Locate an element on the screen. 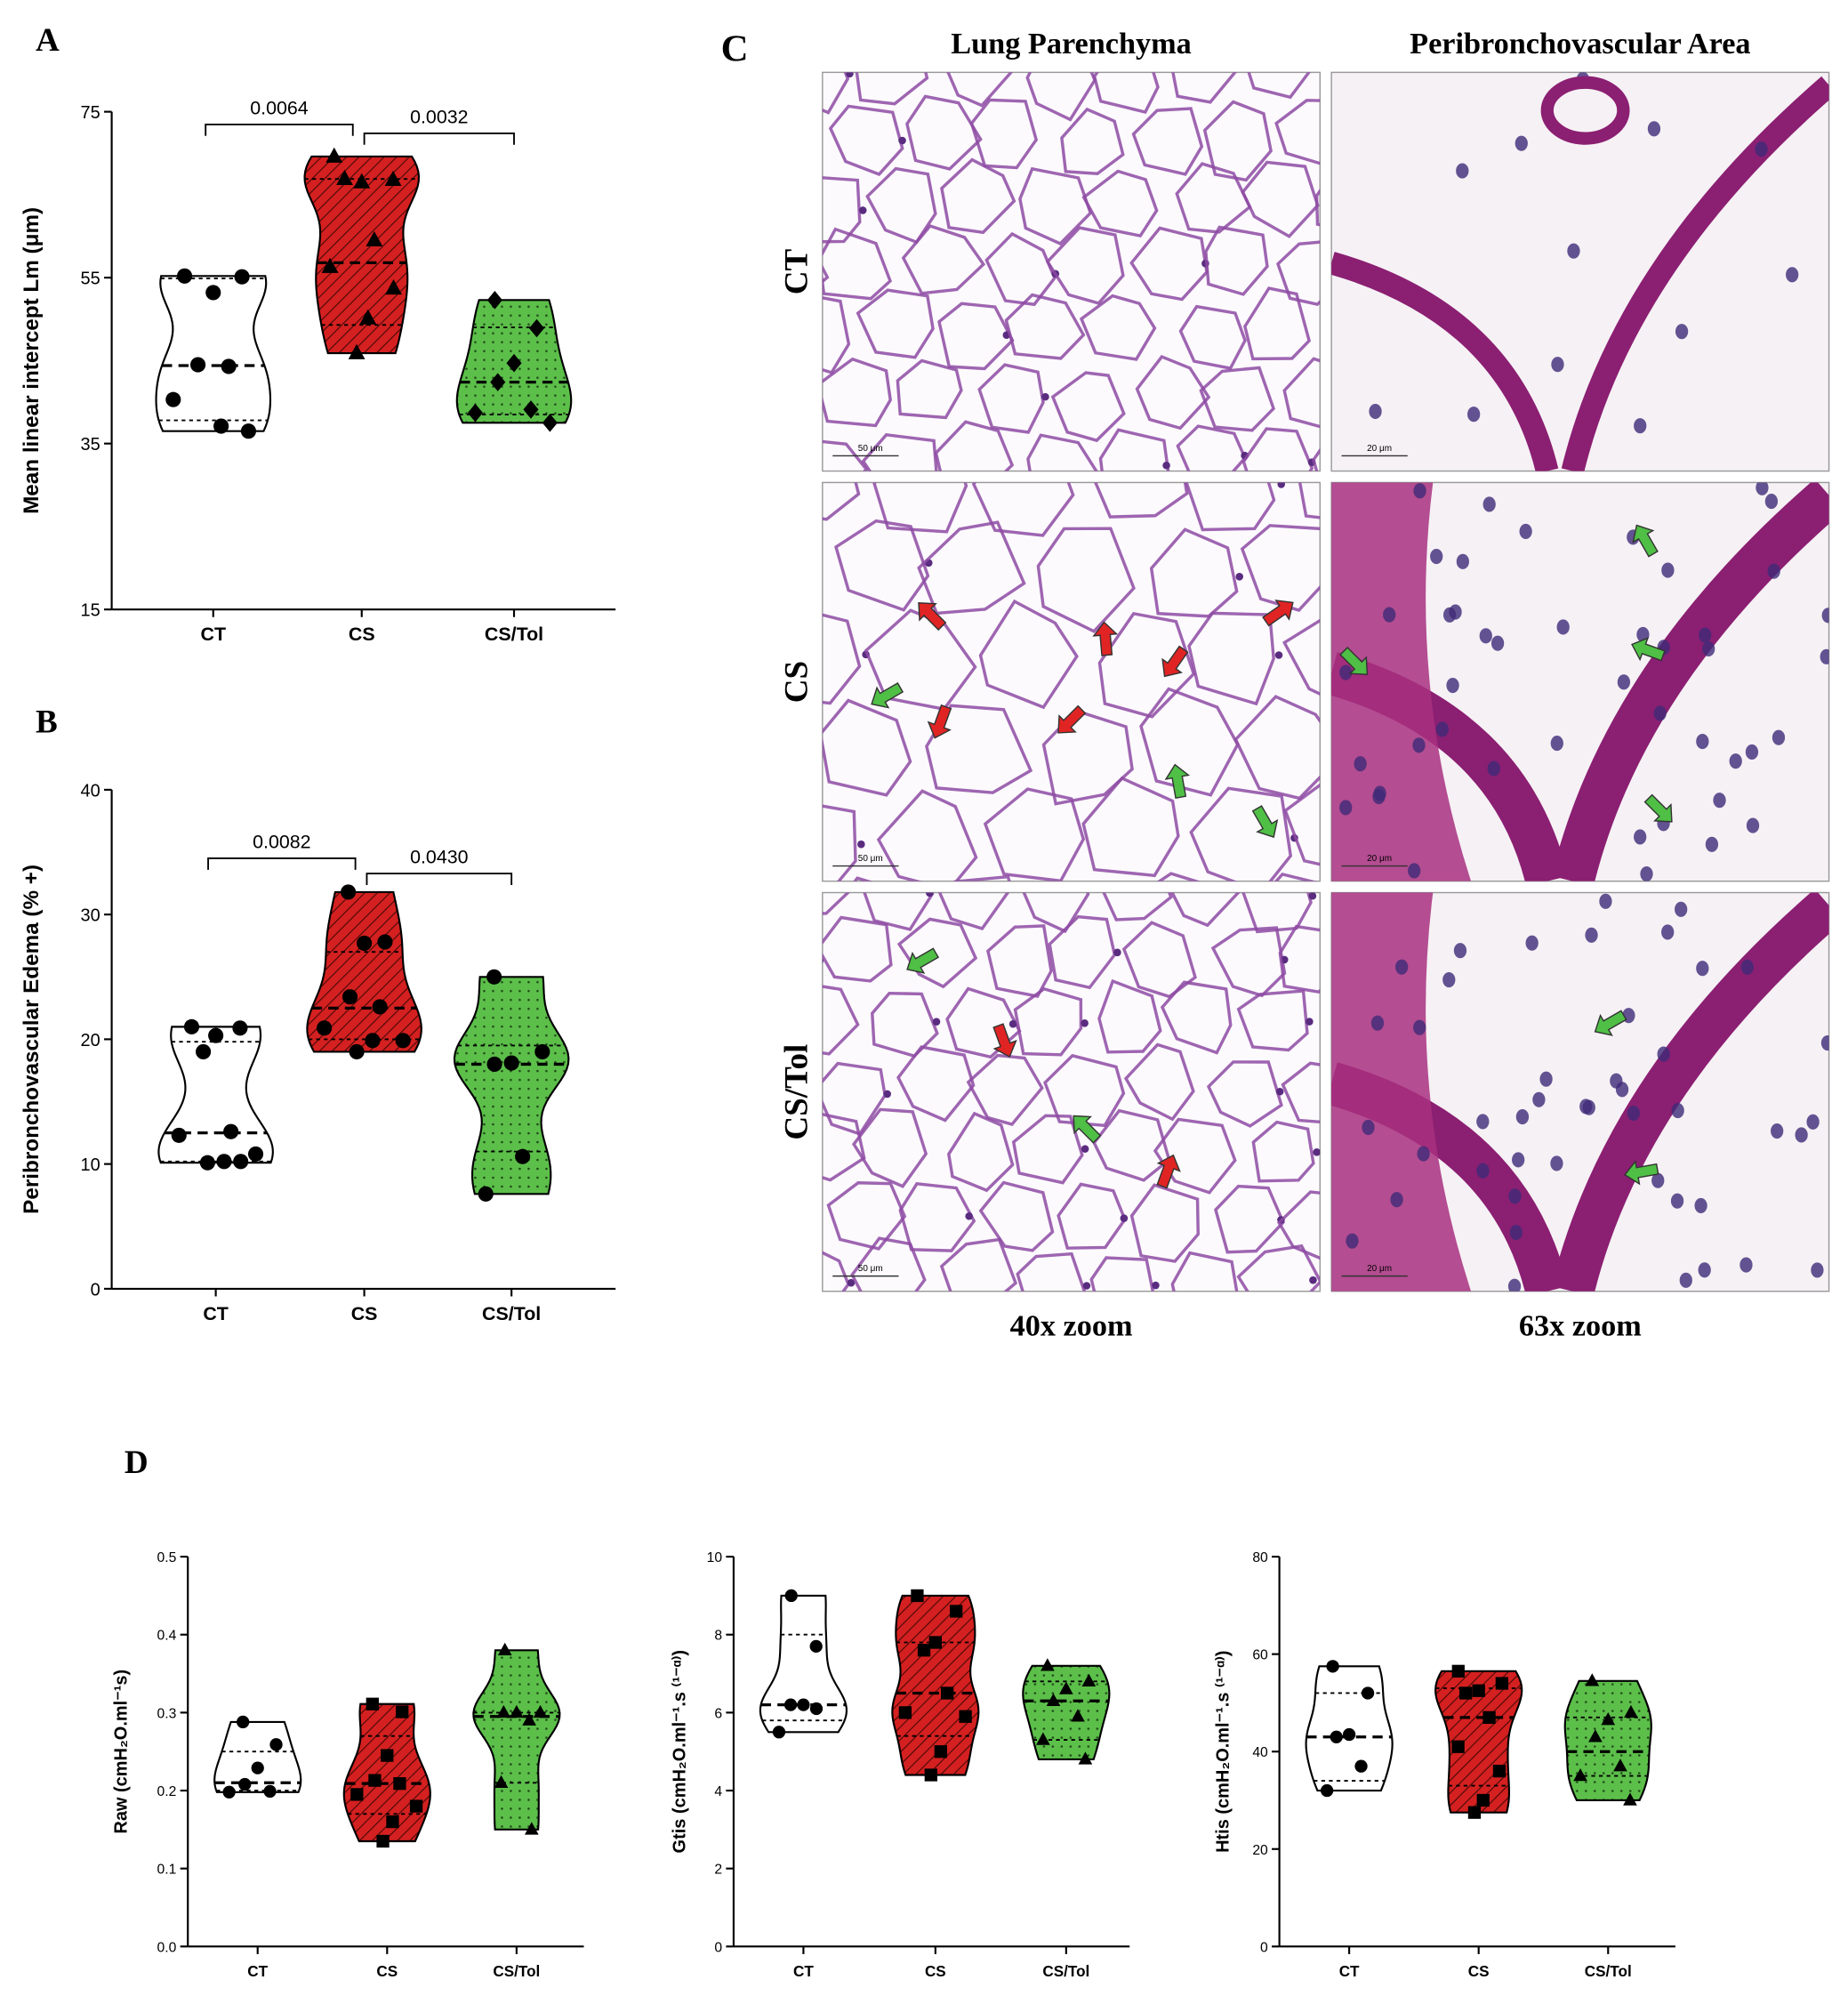  zoom-label: 40x zoom is located at coordinates (1071, 1326).